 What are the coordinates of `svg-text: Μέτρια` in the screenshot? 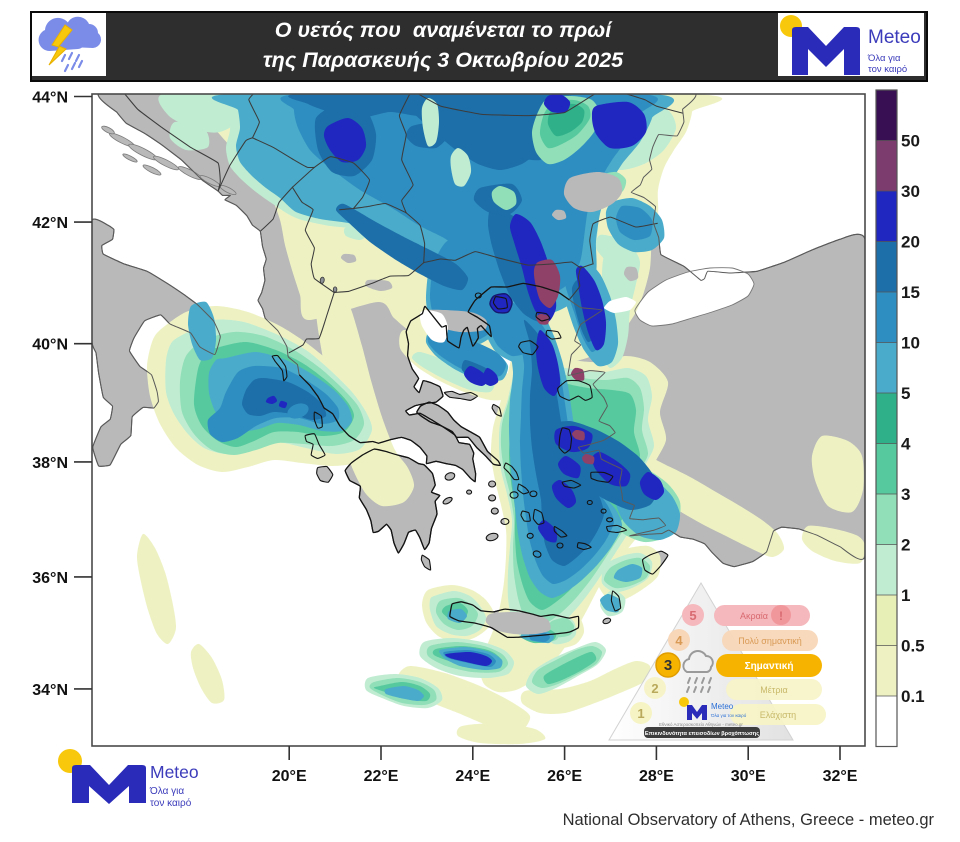 It's located at (773, 690).